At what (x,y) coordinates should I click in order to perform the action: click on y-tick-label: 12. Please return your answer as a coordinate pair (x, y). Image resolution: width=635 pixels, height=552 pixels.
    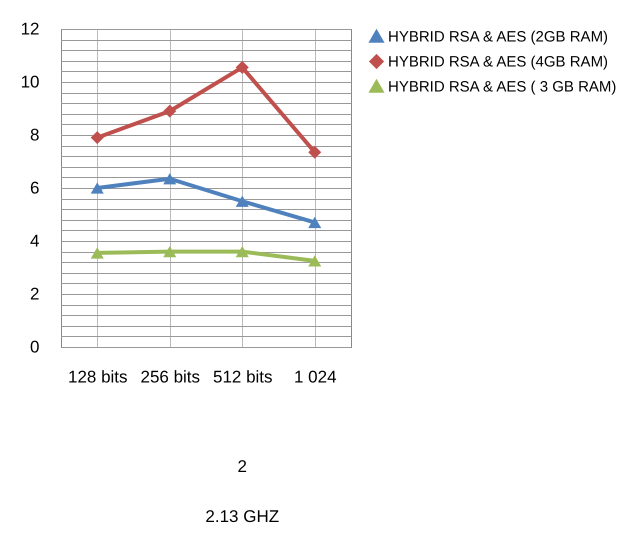
    Looking at the image, I should click on (30, 29).